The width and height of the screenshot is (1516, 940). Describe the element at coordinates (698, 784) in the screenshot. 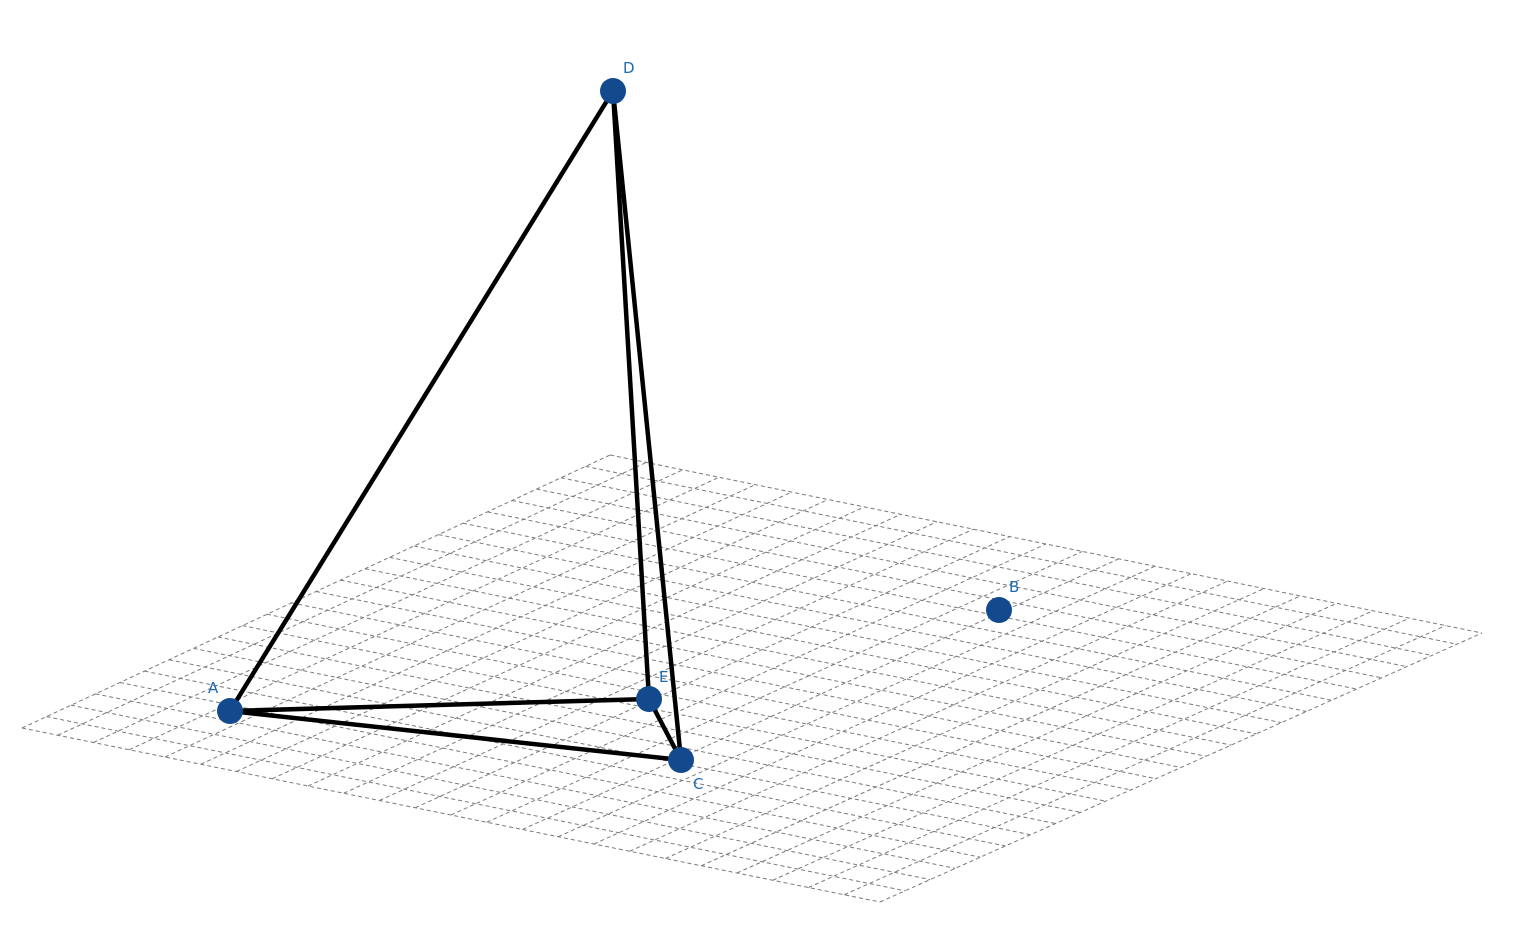

I see `point-c-label: C` at that location.